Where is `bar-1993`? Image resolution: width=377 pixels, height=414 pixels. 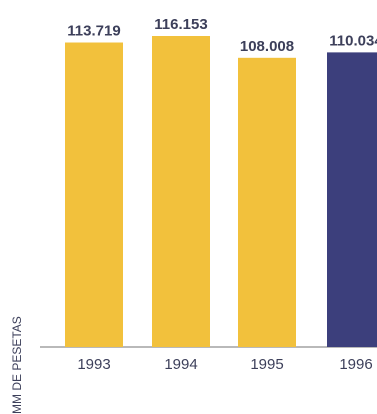
bar-1993 is located at coordinates (94, 195).